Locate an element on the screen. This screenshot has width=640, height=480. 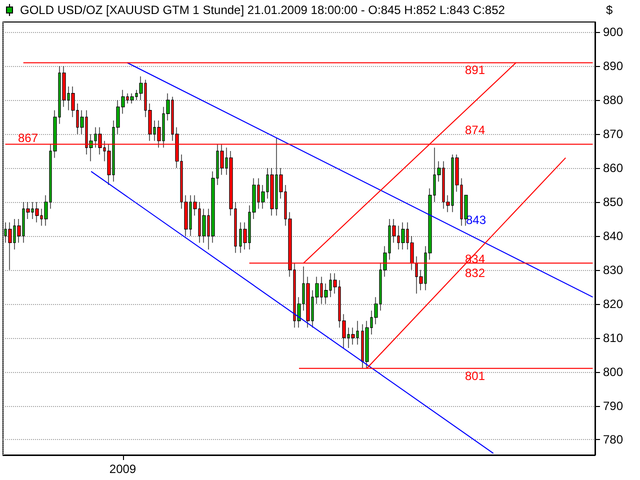
y-tick-label: 830 is located at coordinates (613, 269).